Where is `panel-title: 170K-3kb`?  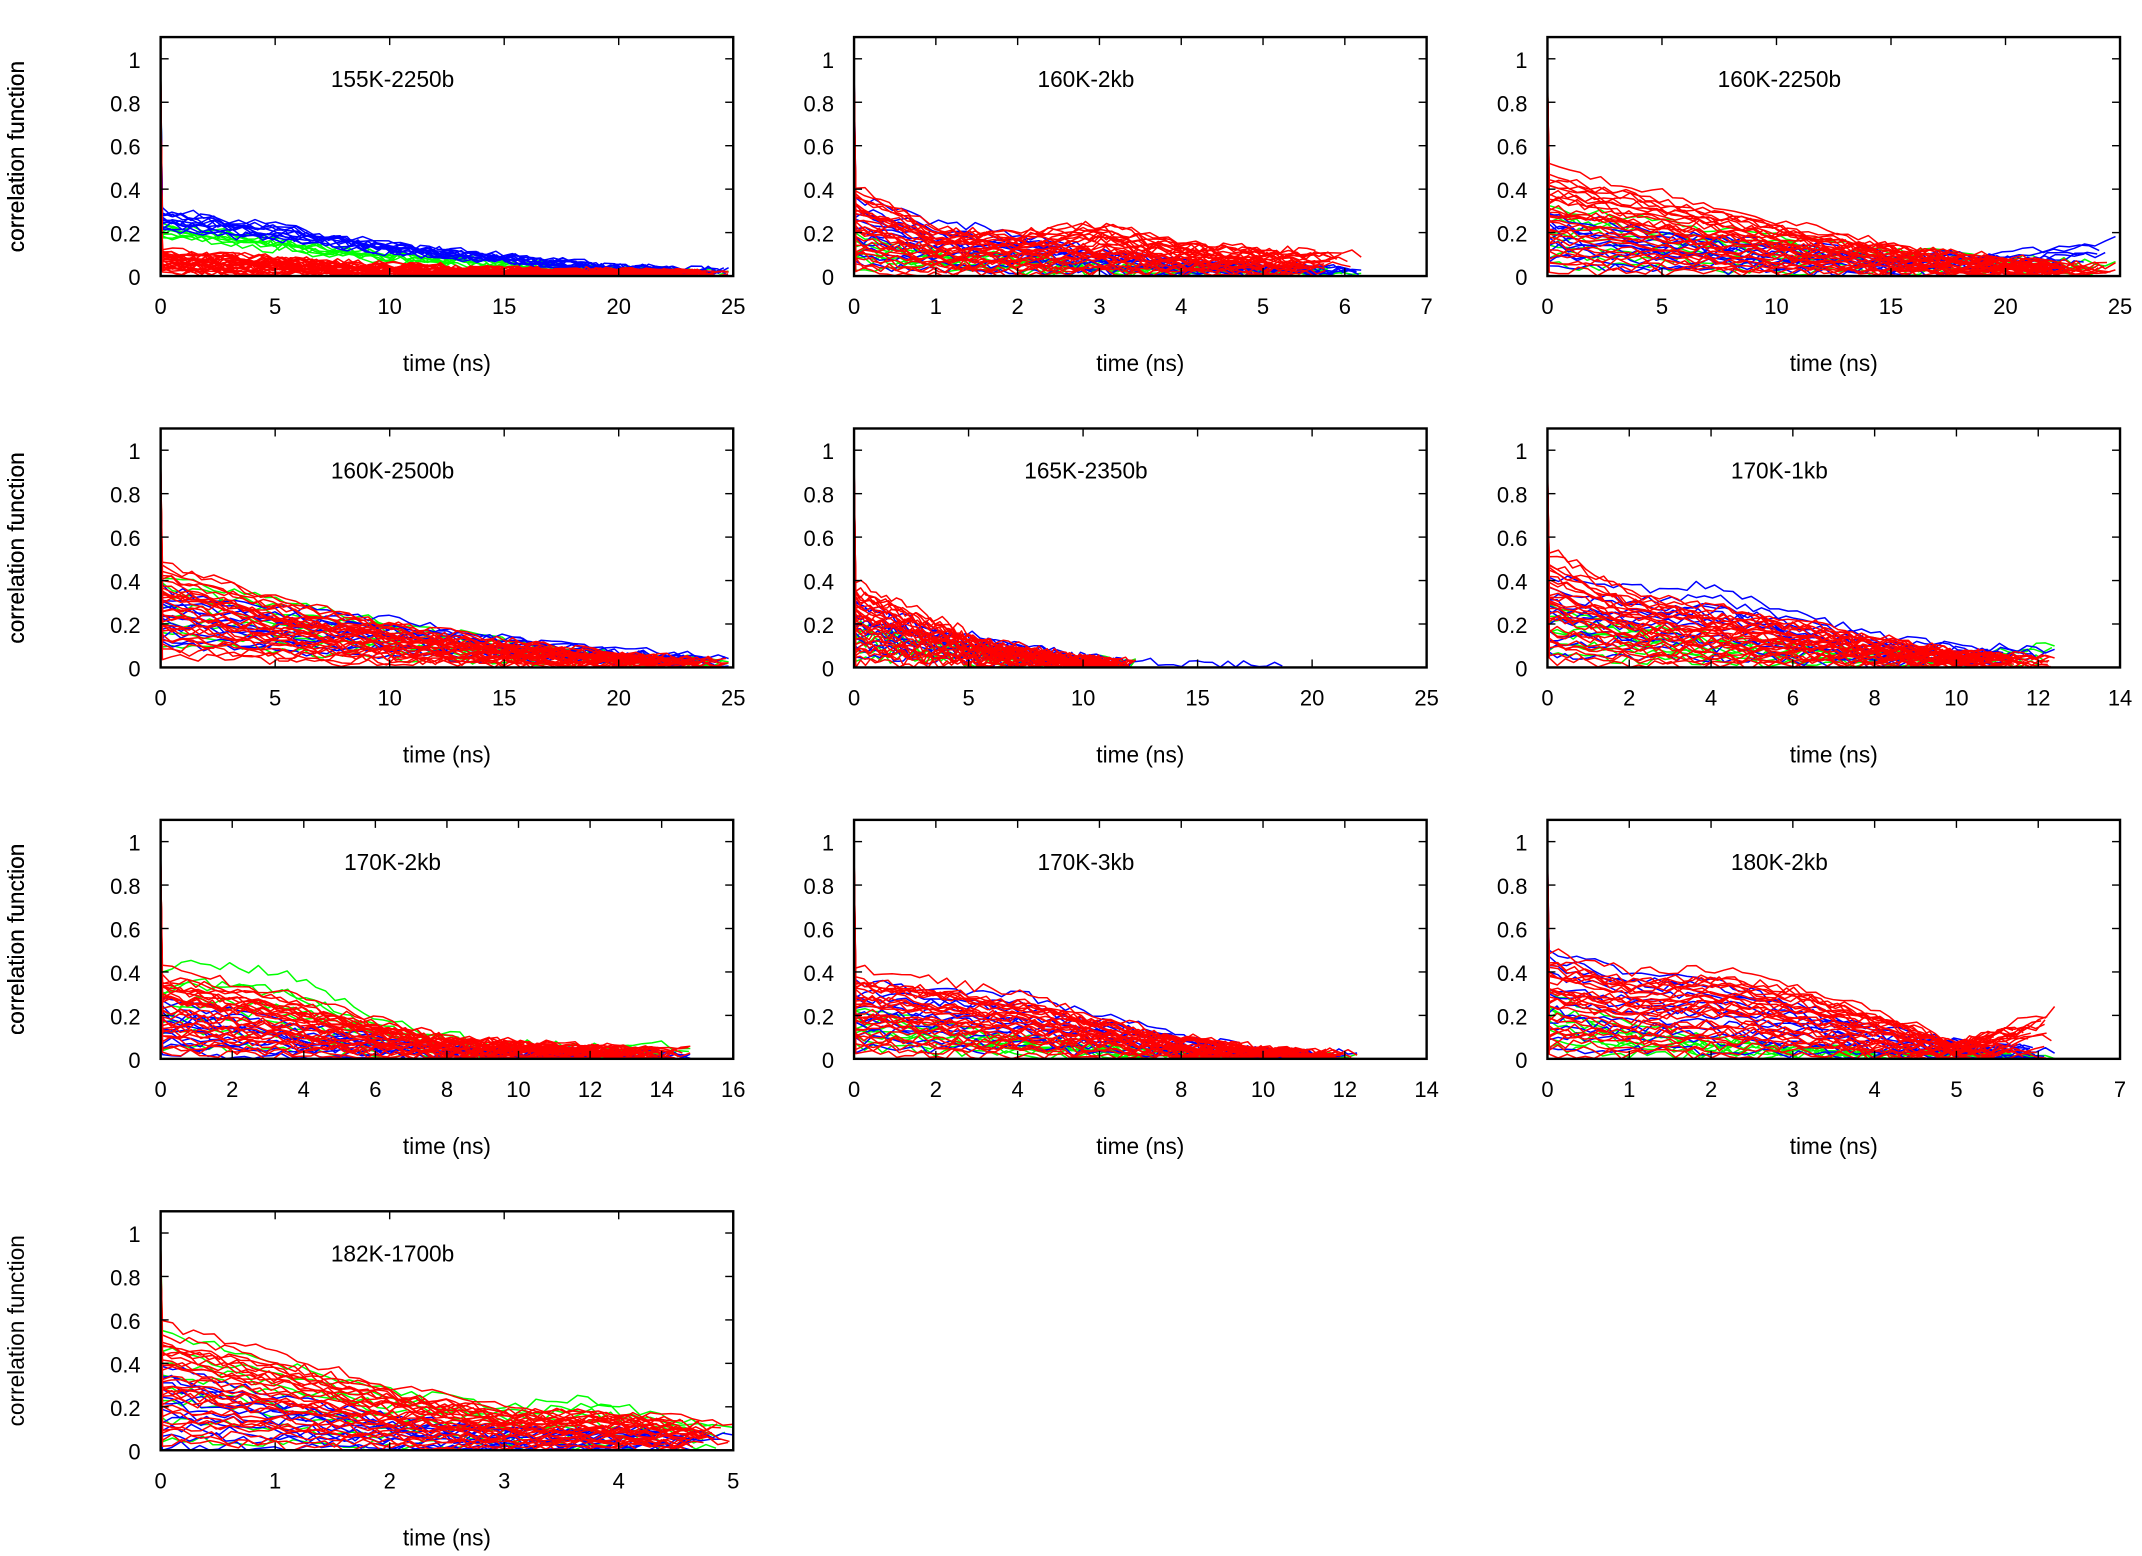 panel-title: 170K-3kb is located at coordinates (1085, 862).